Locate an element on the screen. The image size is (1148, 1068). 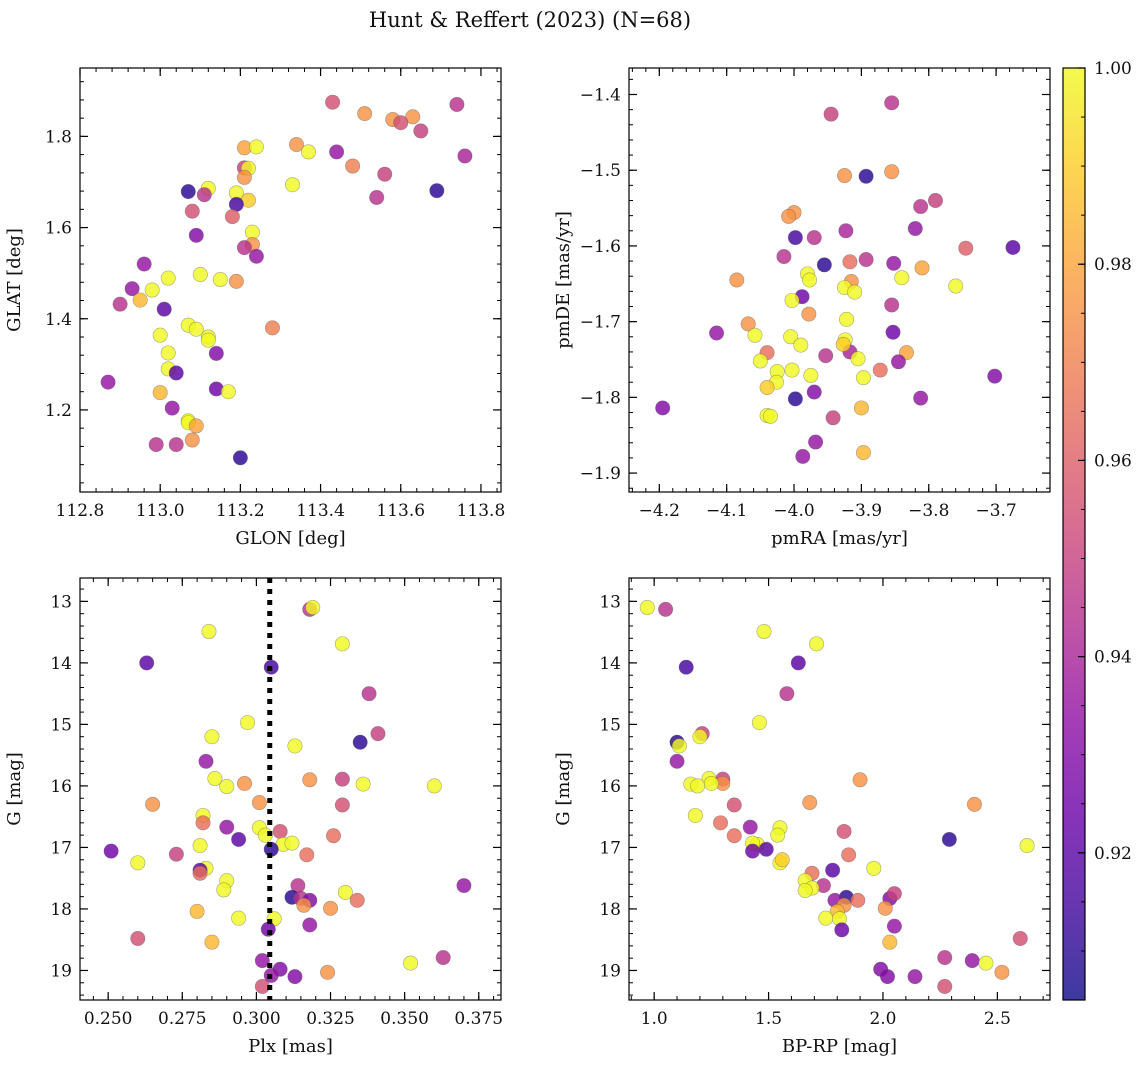
colorbar-gradient is located at coordinates (1074, 534).